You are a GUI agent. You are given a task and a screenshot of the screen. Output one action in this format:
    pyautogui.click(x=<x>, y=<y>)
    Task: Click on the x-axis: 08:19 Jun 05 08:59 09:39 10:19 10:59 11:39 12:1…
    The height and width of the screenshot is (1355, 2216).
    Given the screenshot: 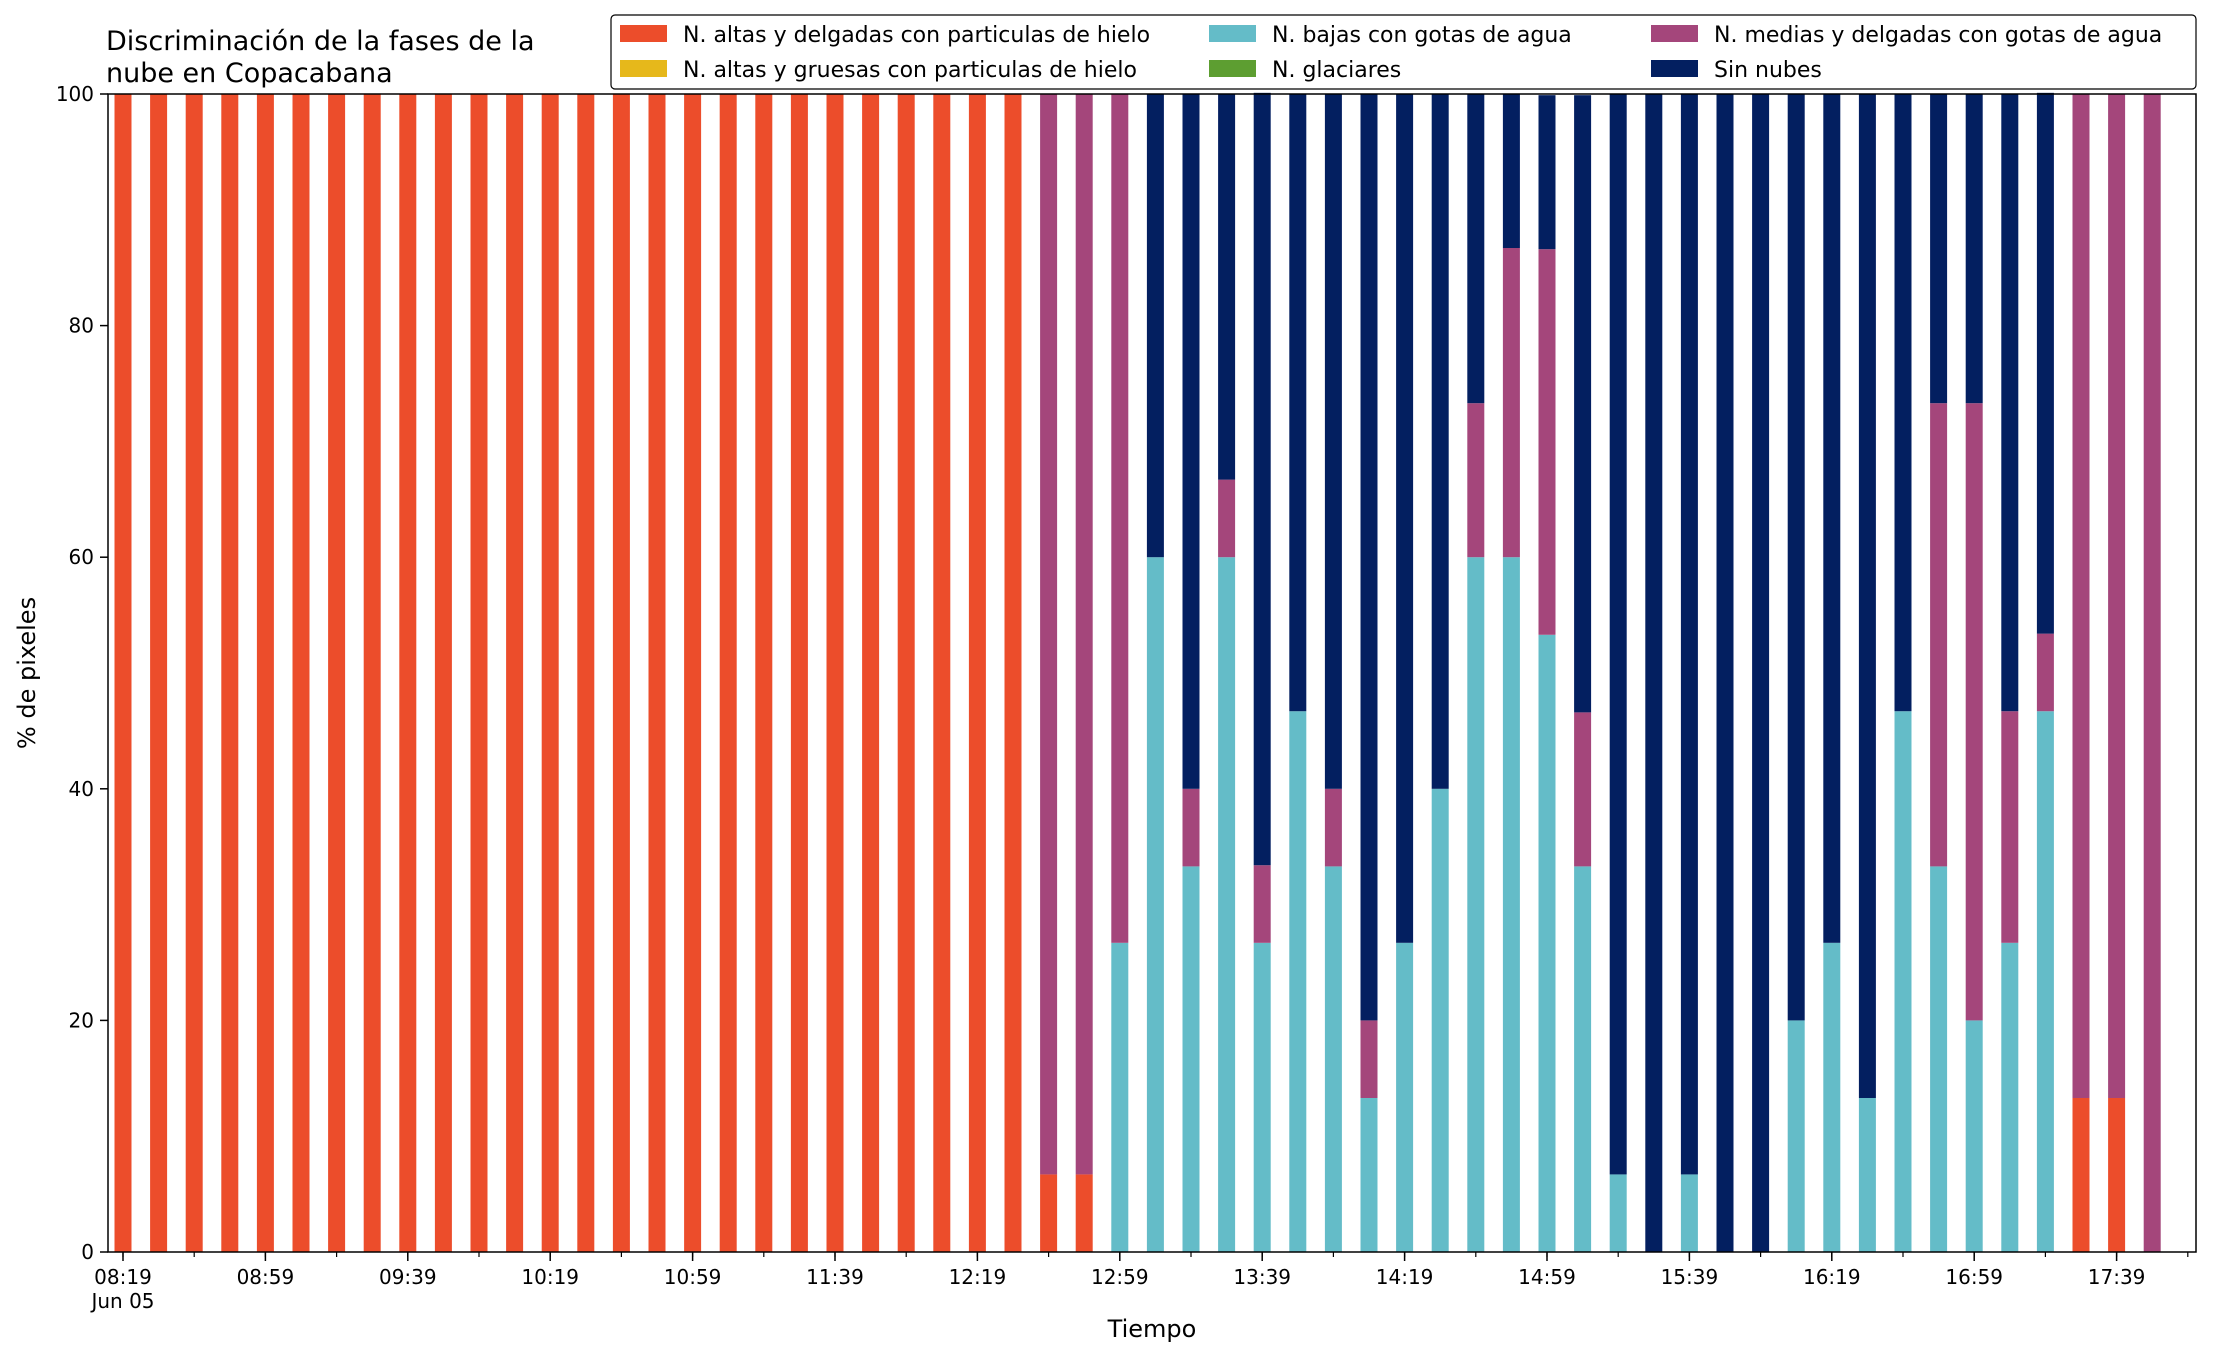 What is the action you would take?
    pyautogui.click(x=1139, y=1282)
    